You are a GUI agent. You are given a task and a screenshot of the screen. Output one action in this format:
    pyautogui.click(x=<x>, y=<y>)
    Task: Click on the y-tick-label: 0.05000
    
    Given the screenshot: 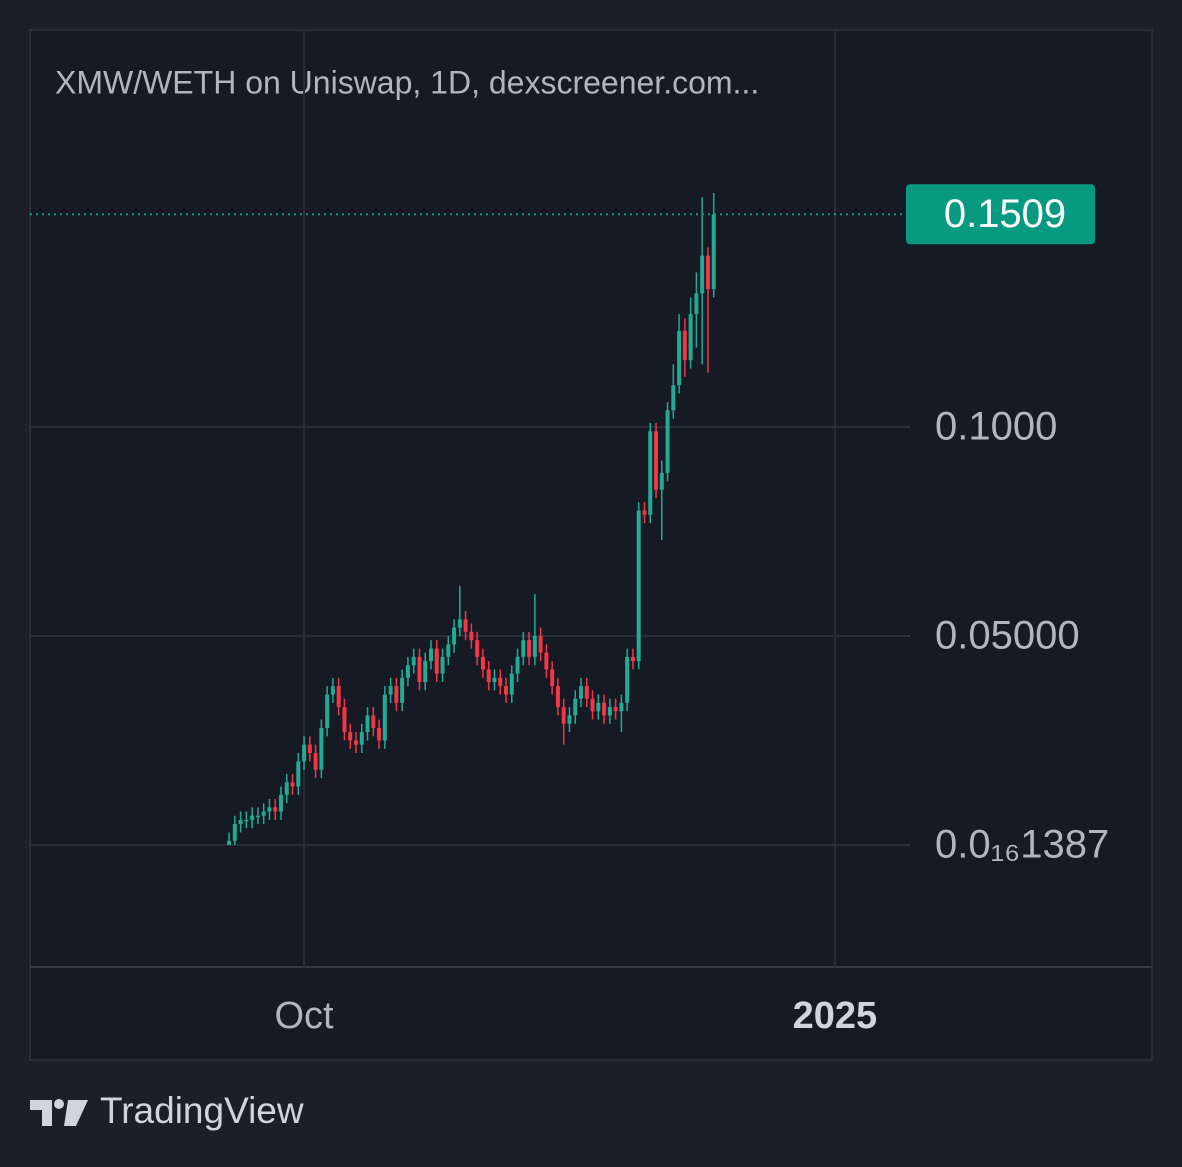 What is the action you would take?
    pyautogui.click(x=1007, y=636)
    